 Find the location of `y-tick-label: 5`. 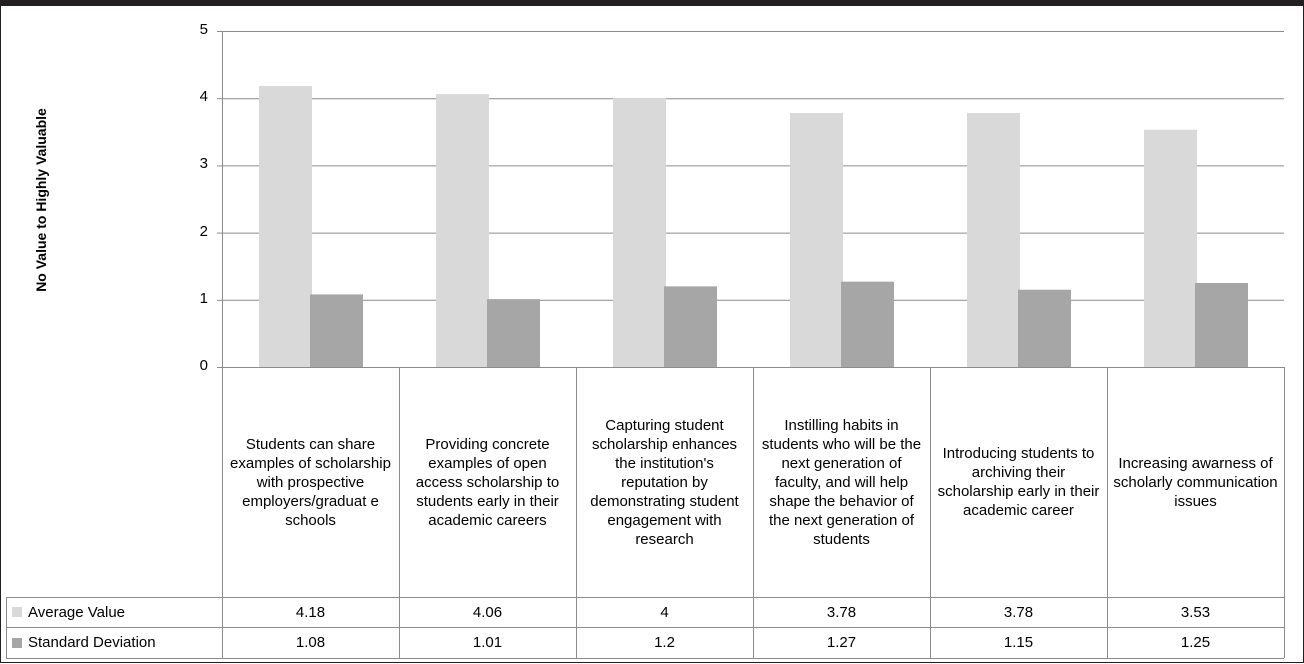

y-tick-label: 5 is located at coordinates (203, 29).